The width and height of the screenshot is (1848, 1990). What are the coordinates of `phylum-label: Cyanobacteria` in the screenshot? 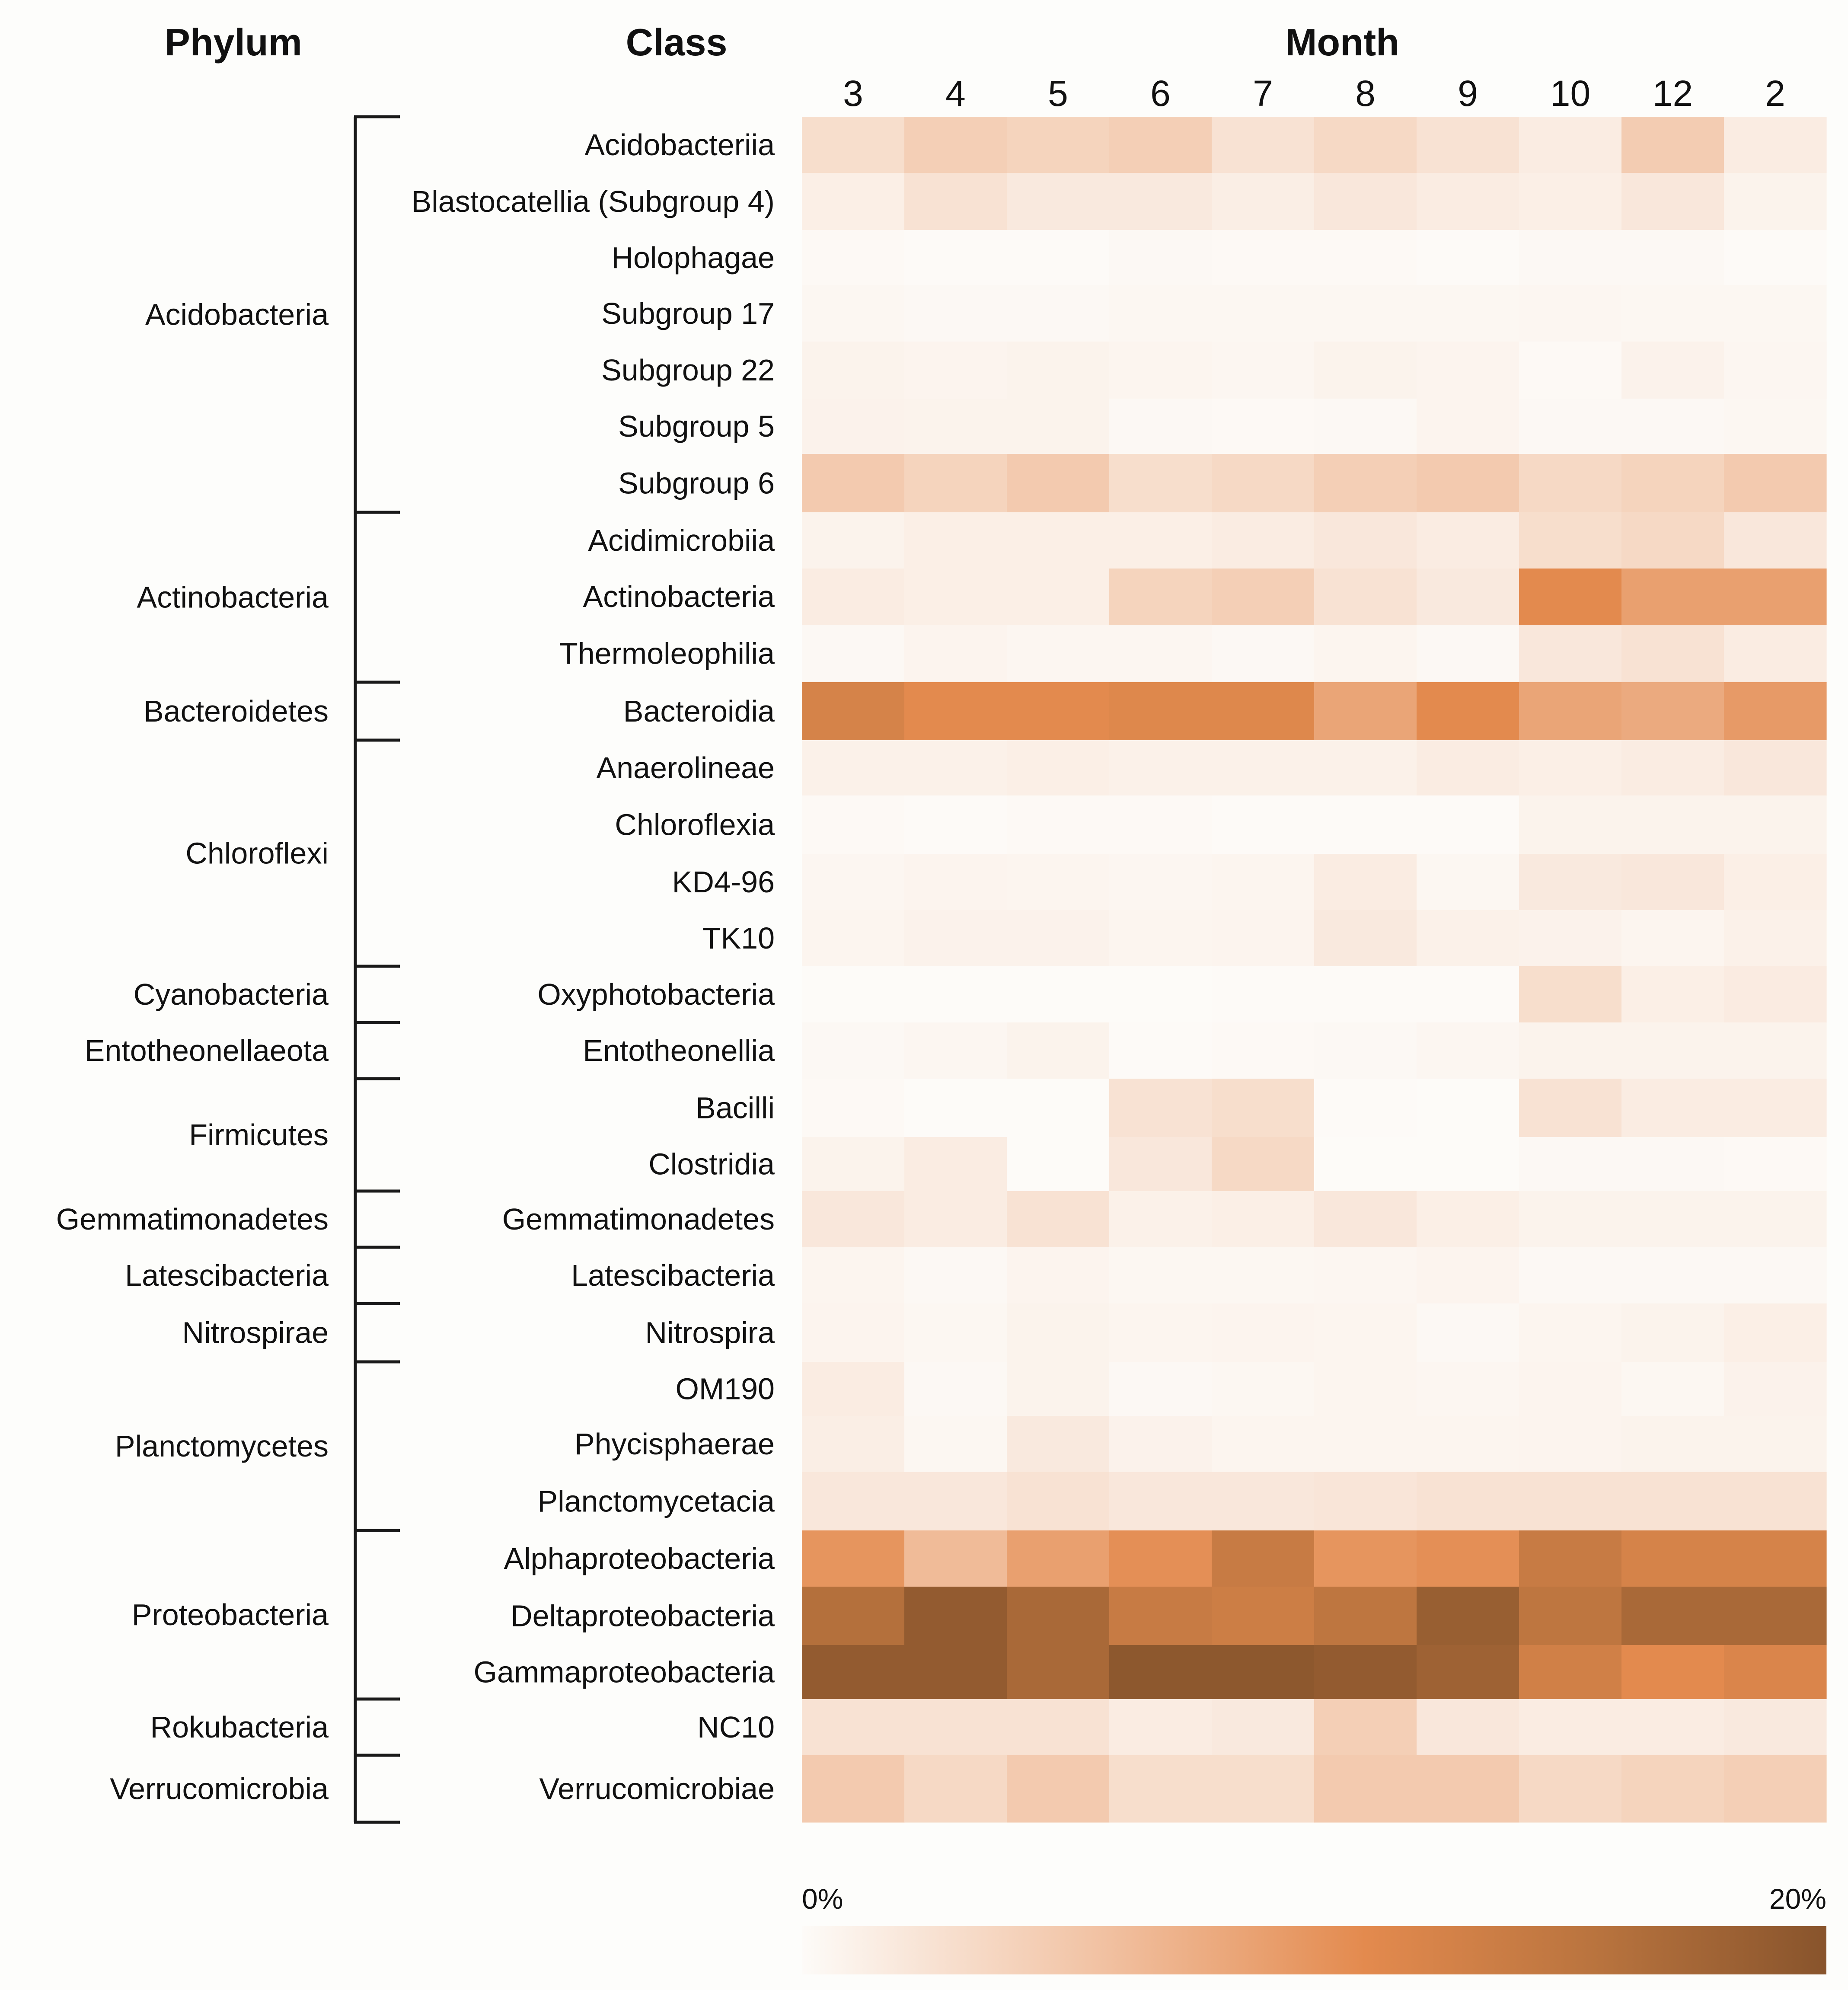 It's located at (231, 994).